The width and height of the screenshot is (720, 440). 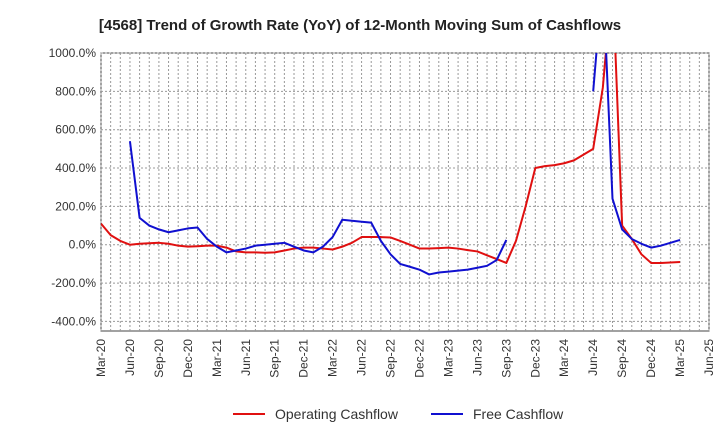 What do you see at coordinates (593, 357) in the screenshot?
I see `x-tick-label: Jun-24` at bounding box center [593, 357].